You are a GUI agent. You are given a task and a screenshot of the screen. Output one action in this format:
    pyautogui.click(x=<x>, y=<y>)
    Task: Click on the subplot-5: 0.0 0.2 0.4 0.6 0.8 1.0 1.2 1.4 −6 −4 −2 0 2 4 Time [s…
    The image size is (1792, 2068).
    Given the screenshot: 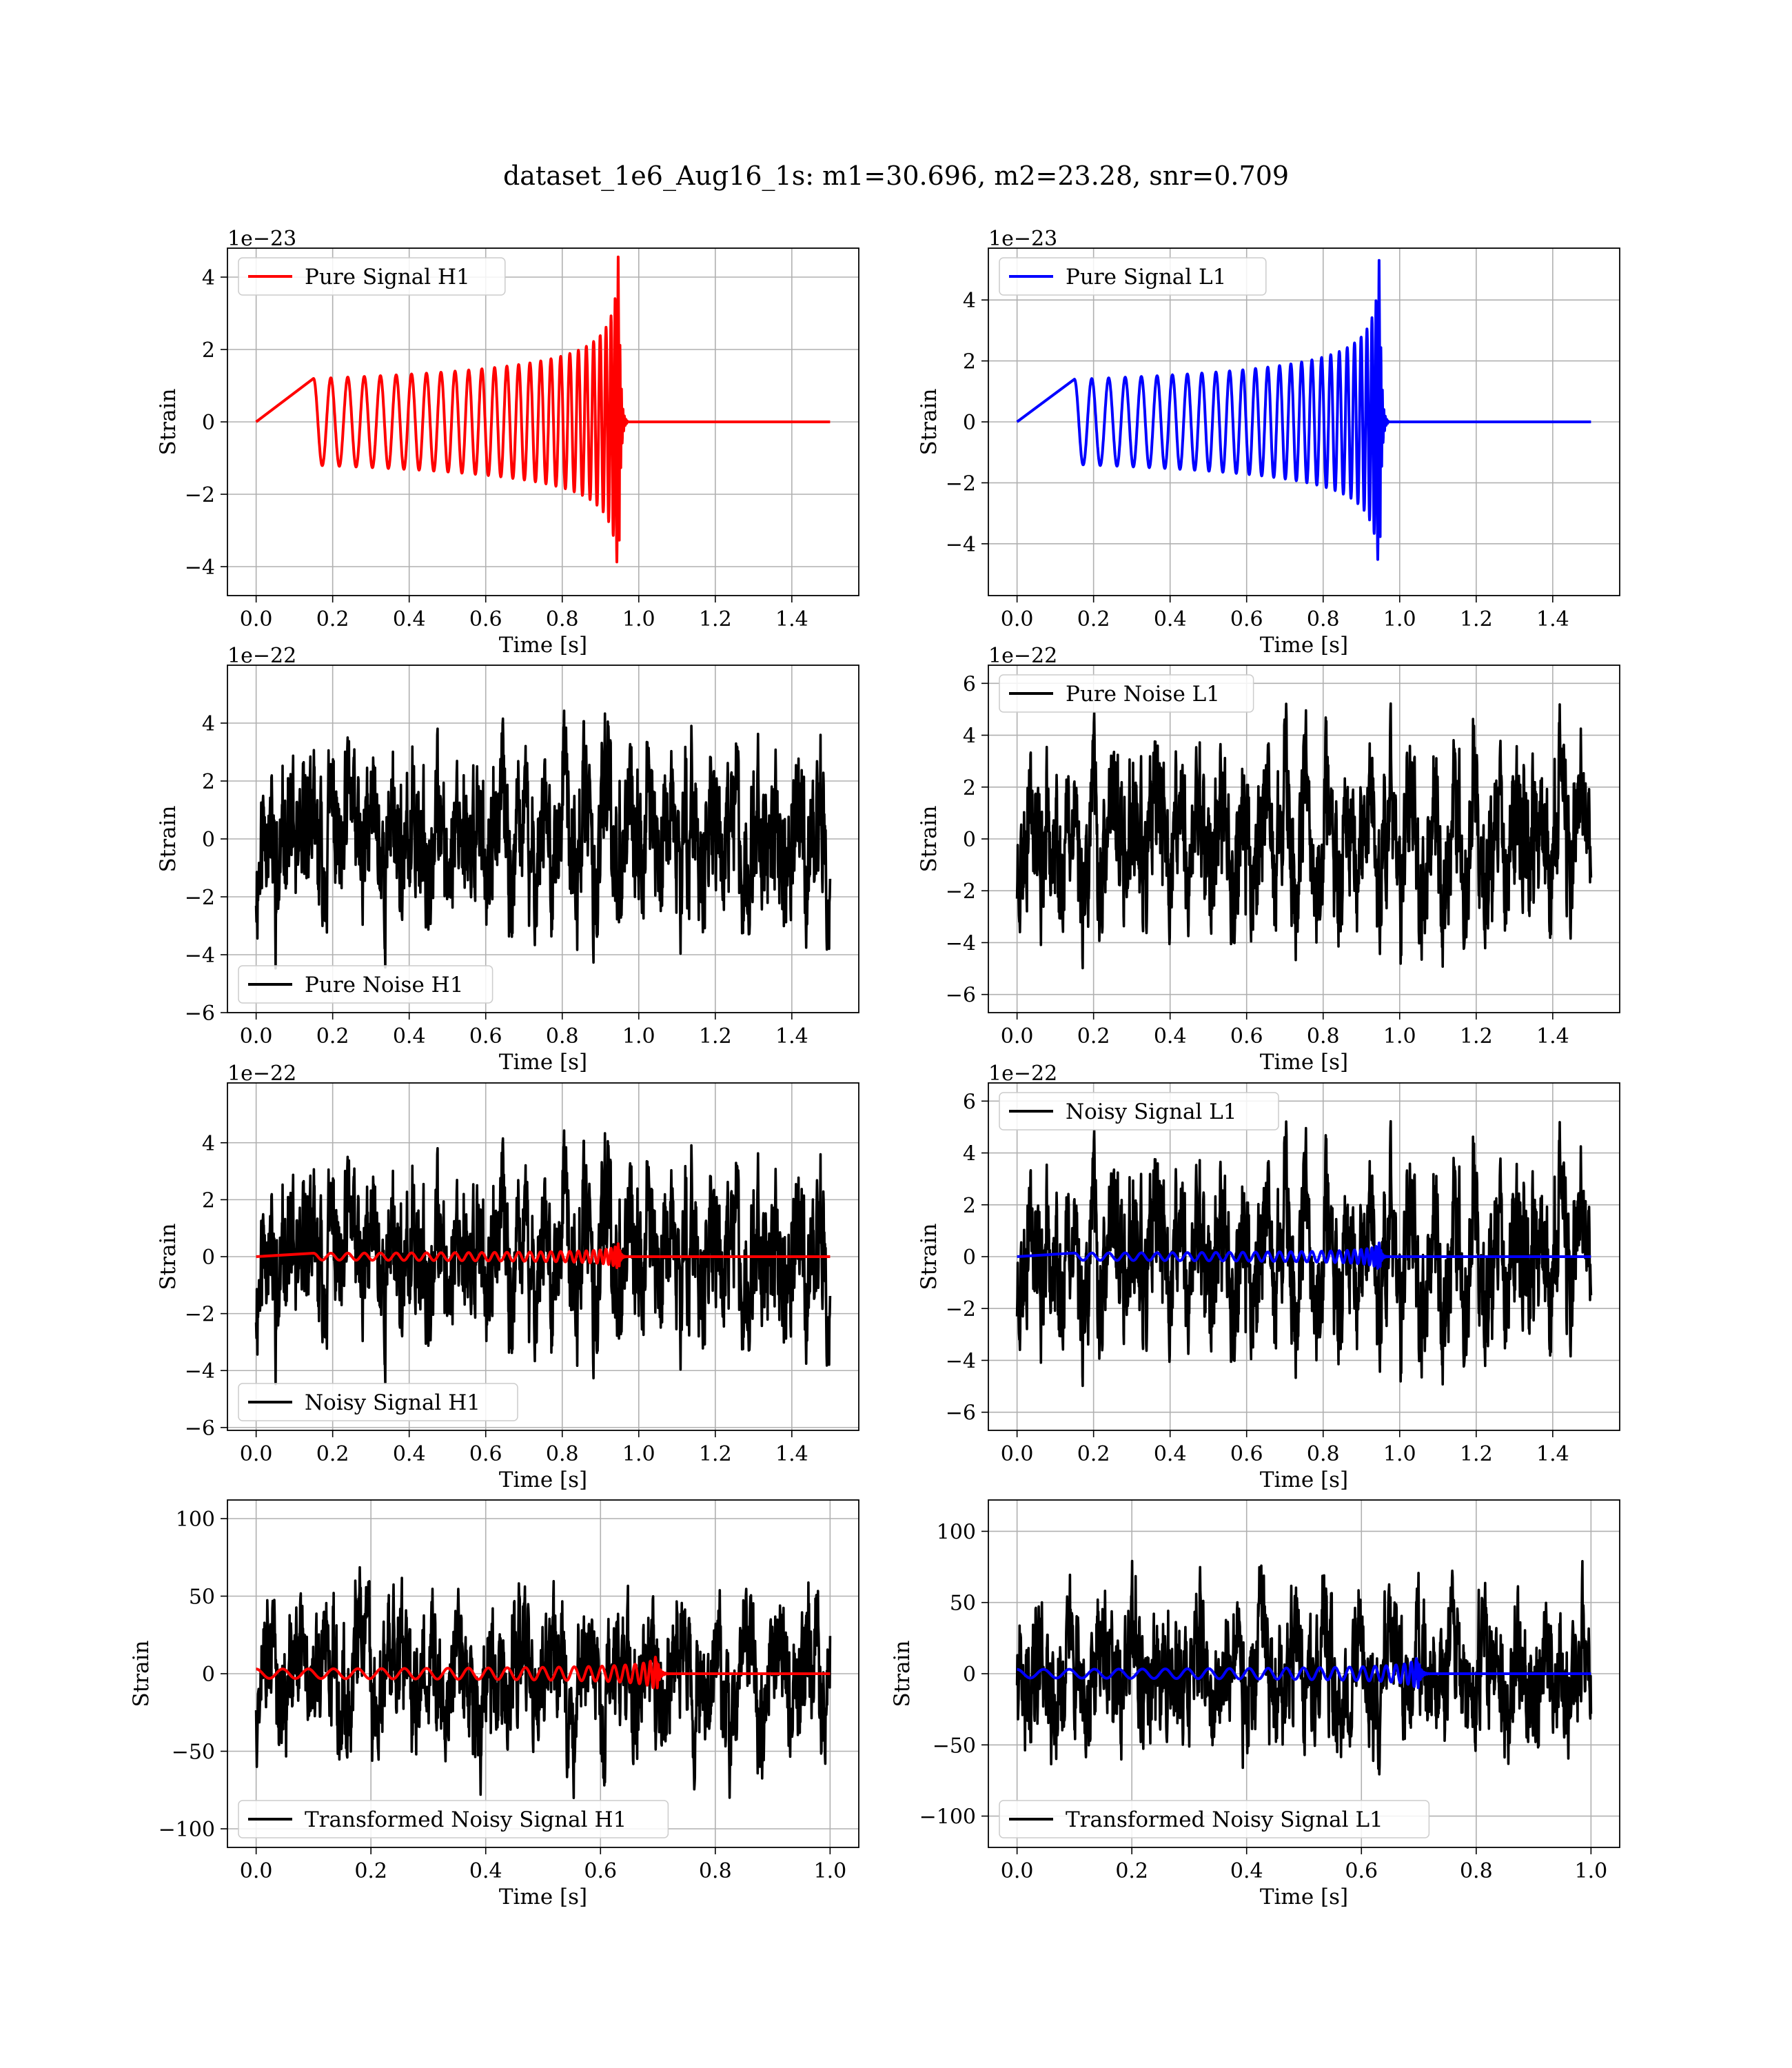 What is the action you would take?
    pyautogui.click(x=507, y=1277)
    